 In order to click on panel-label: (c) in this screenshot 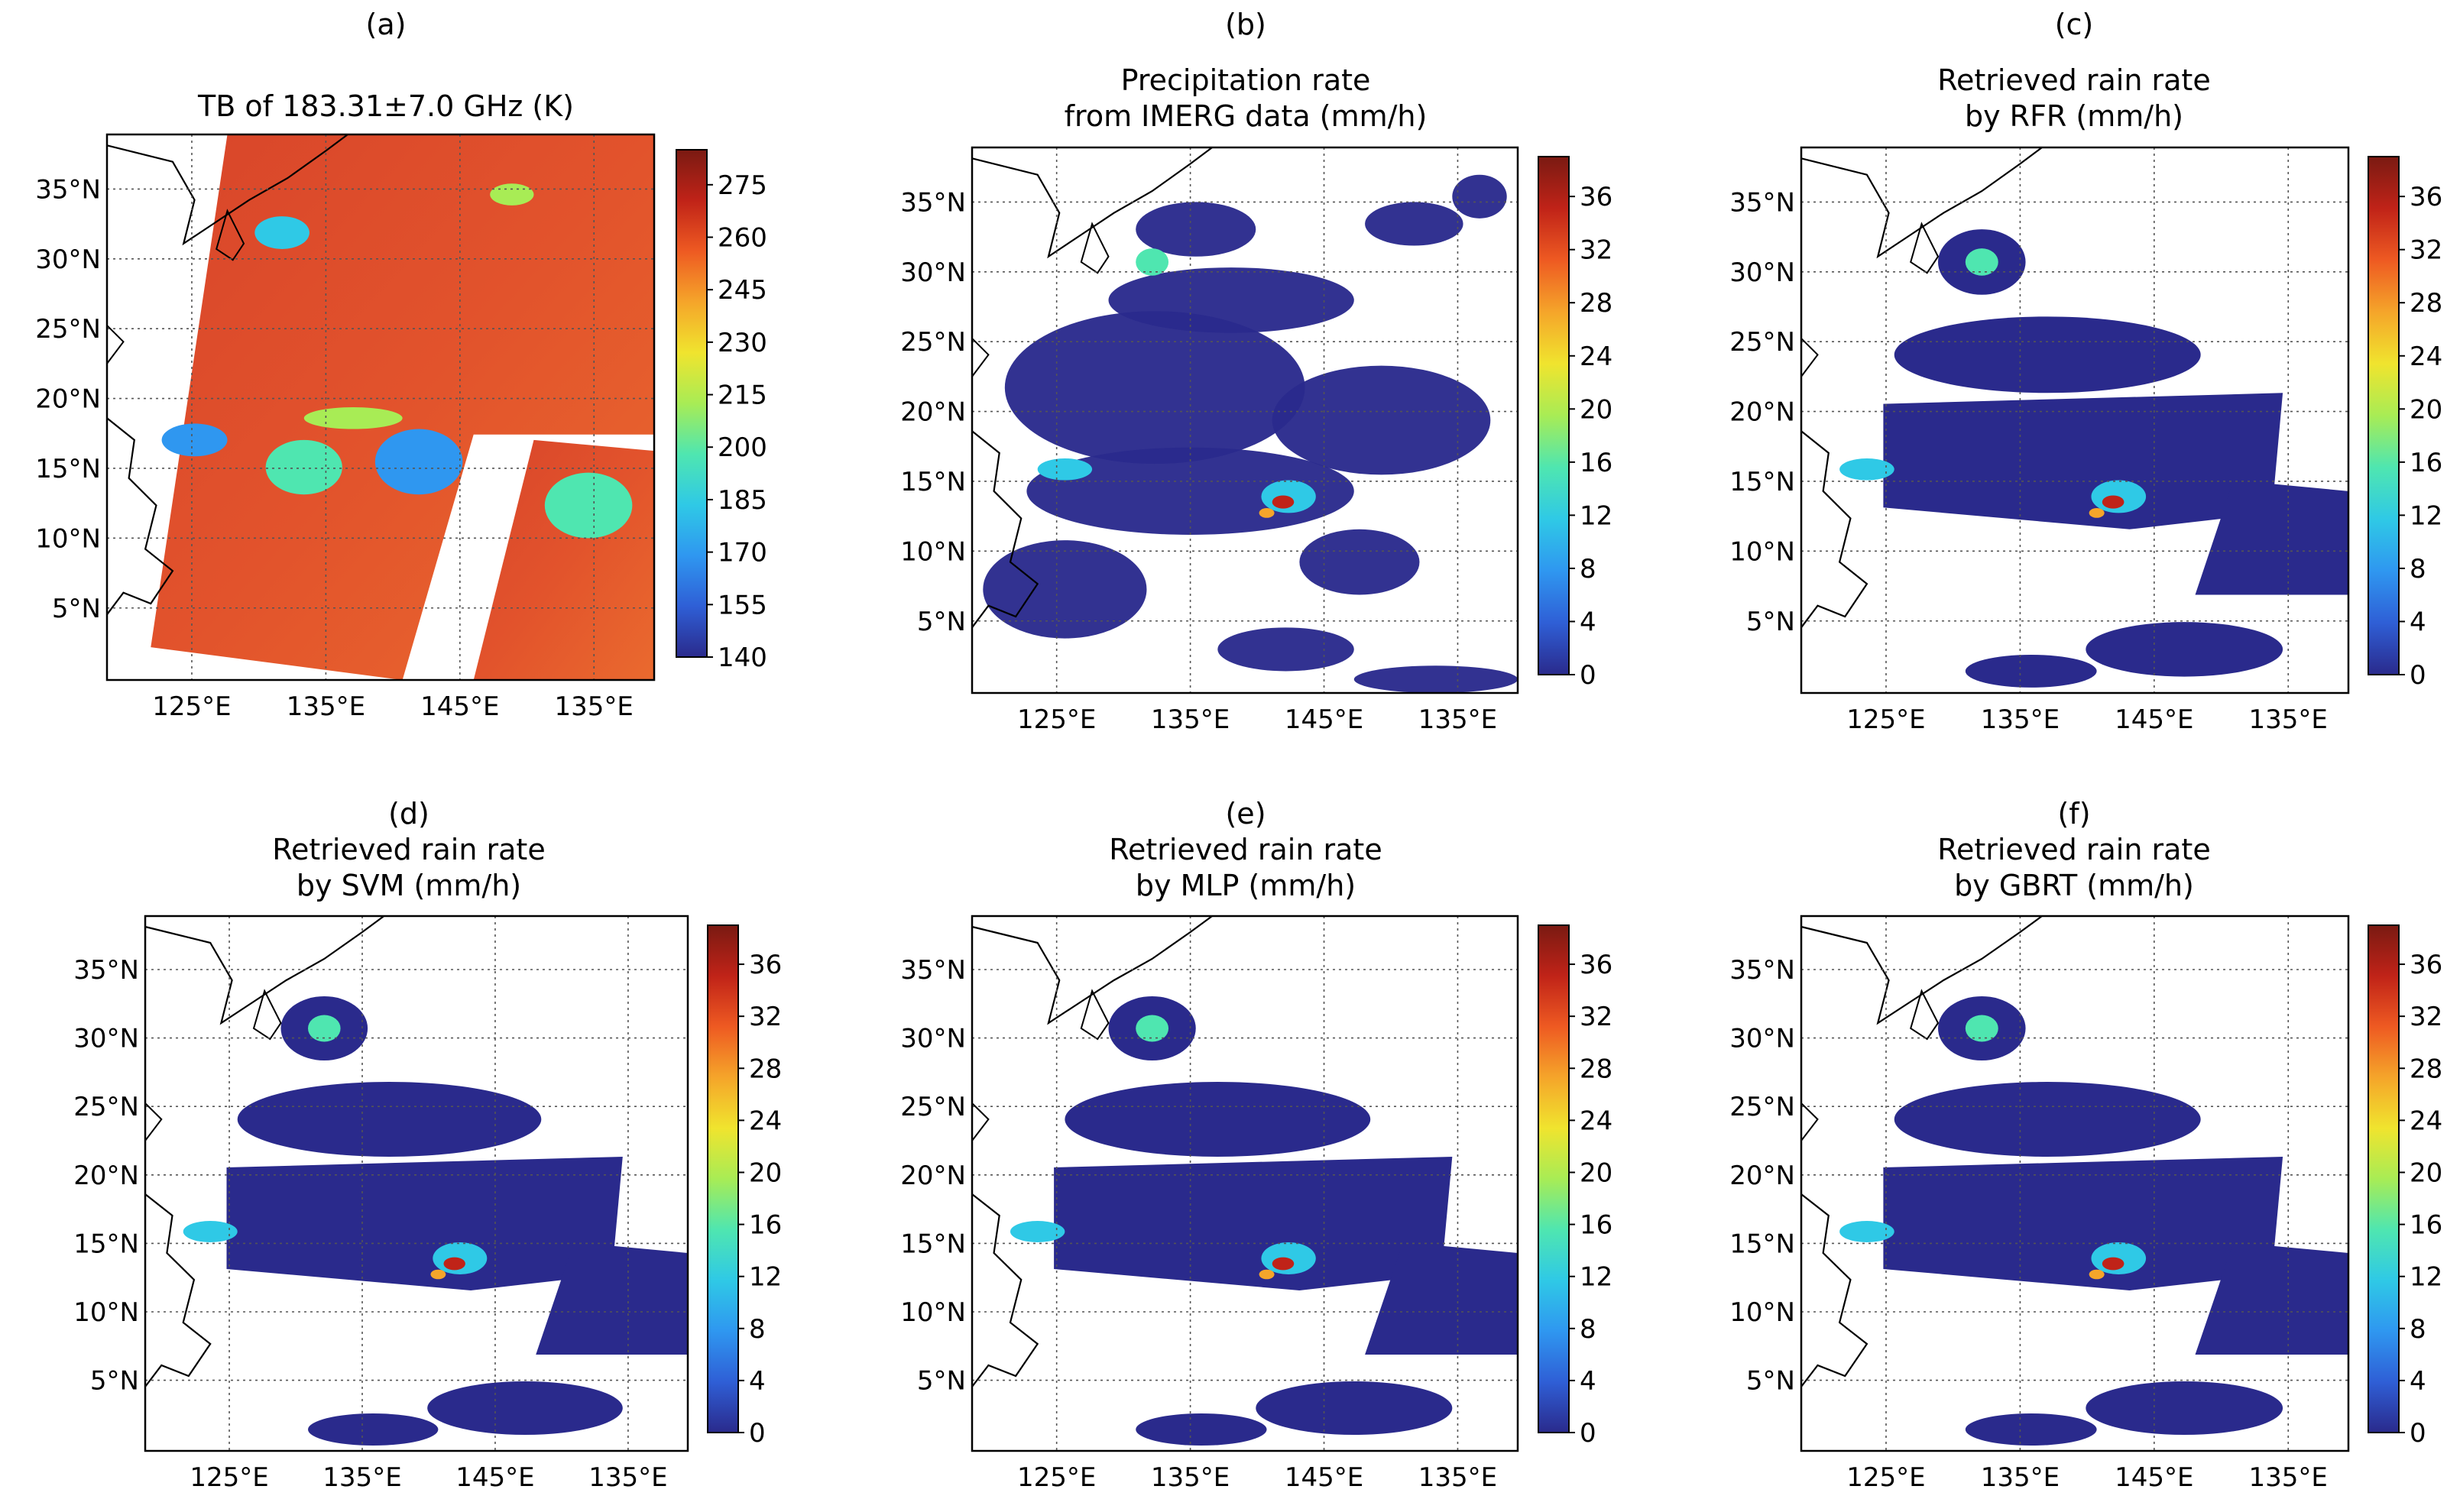, I will do `click(2075, 25)`.